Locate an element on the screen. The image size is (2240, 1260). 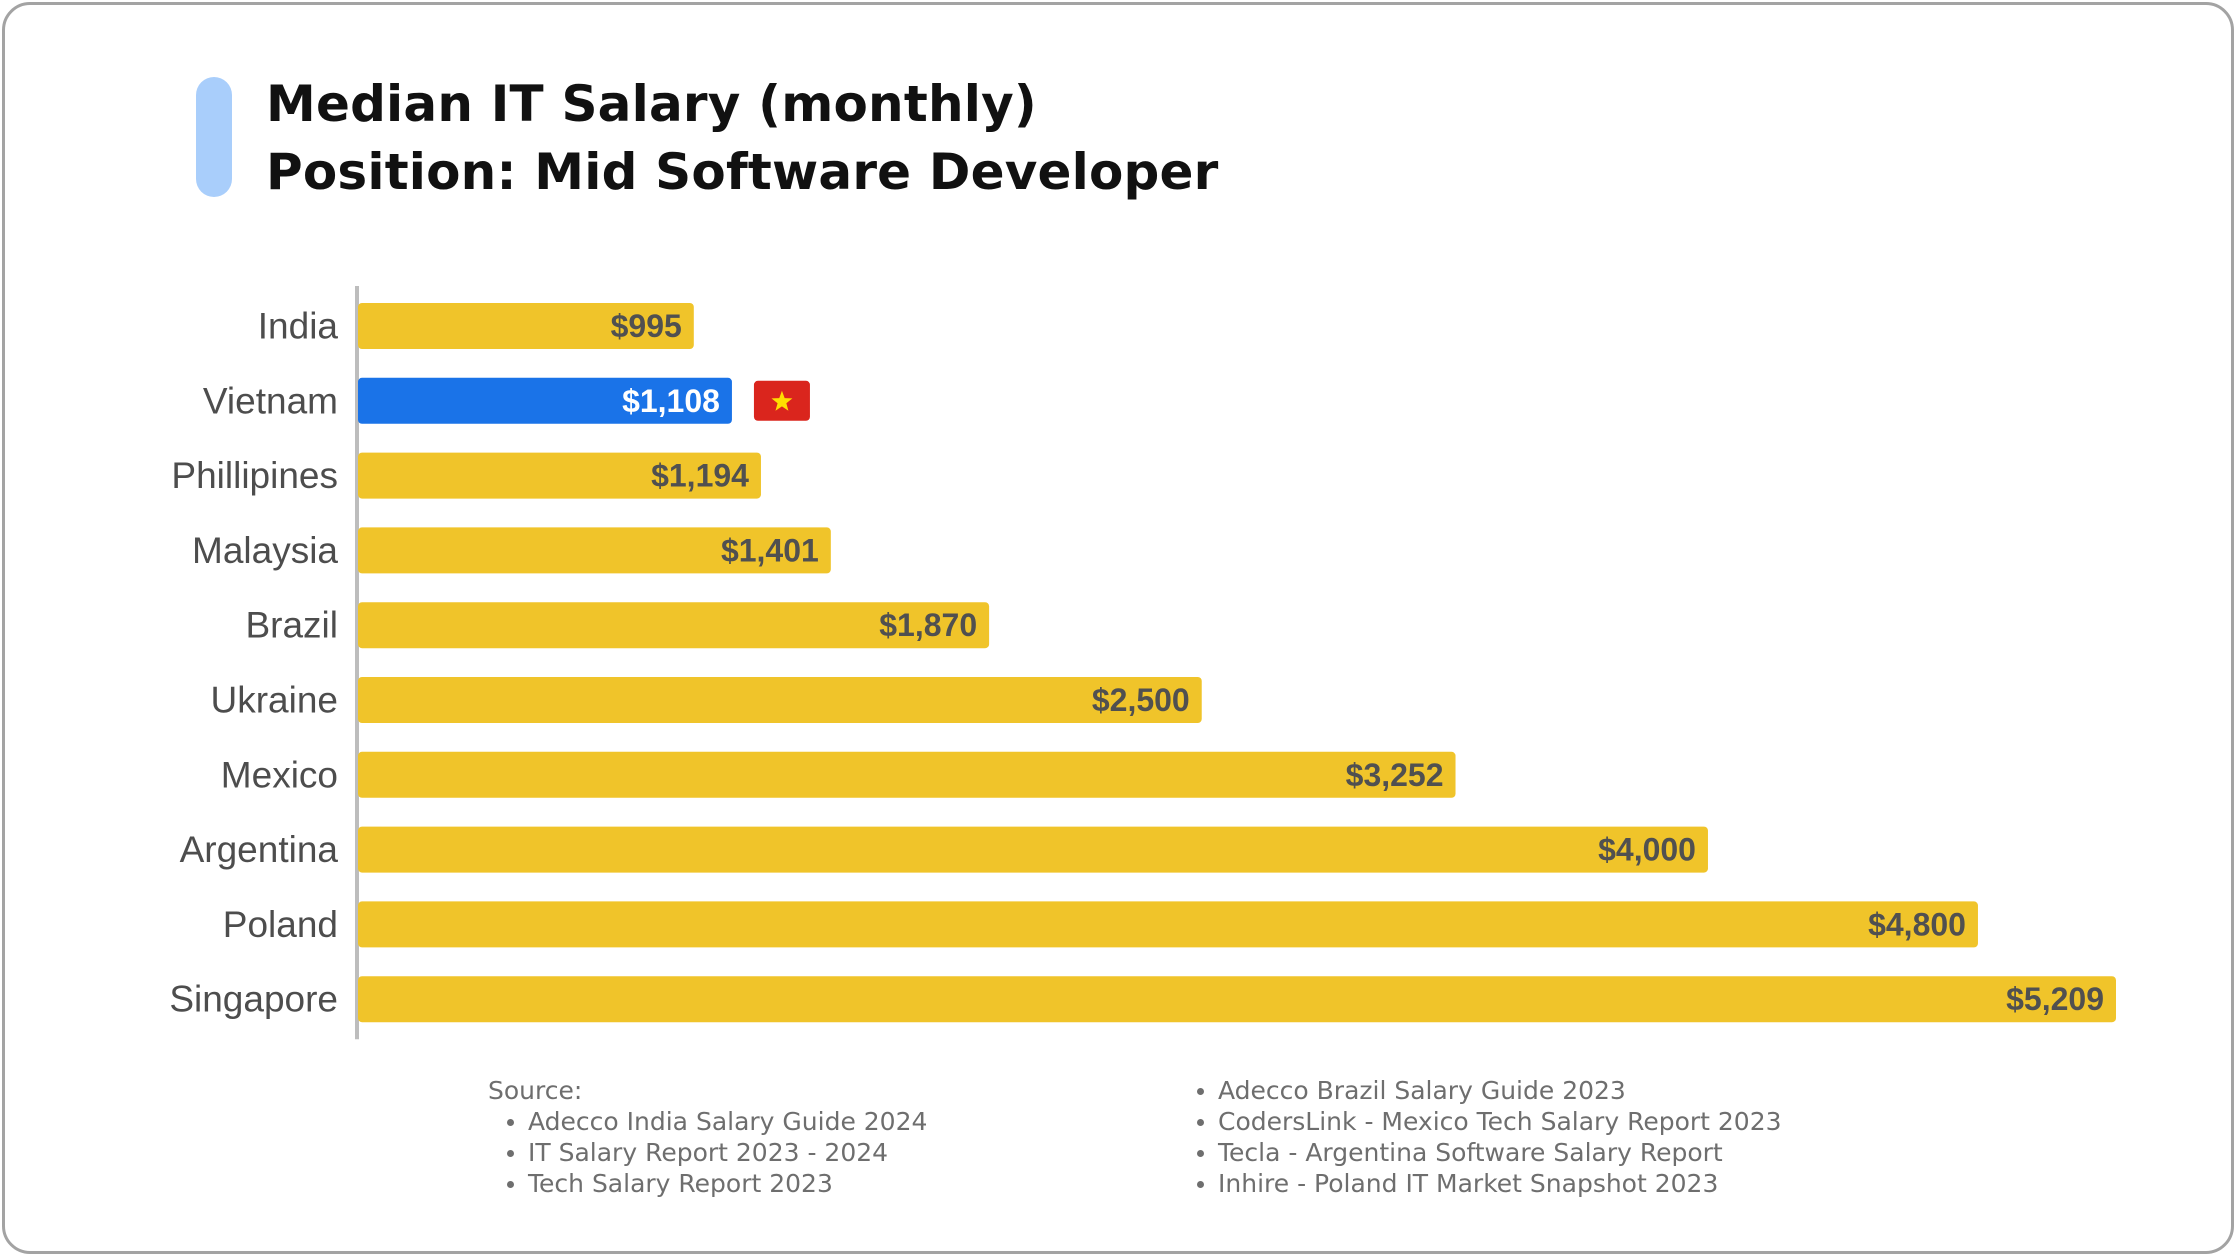
value-label-singapore: $5,209 is located at coordinates (2055, 999).